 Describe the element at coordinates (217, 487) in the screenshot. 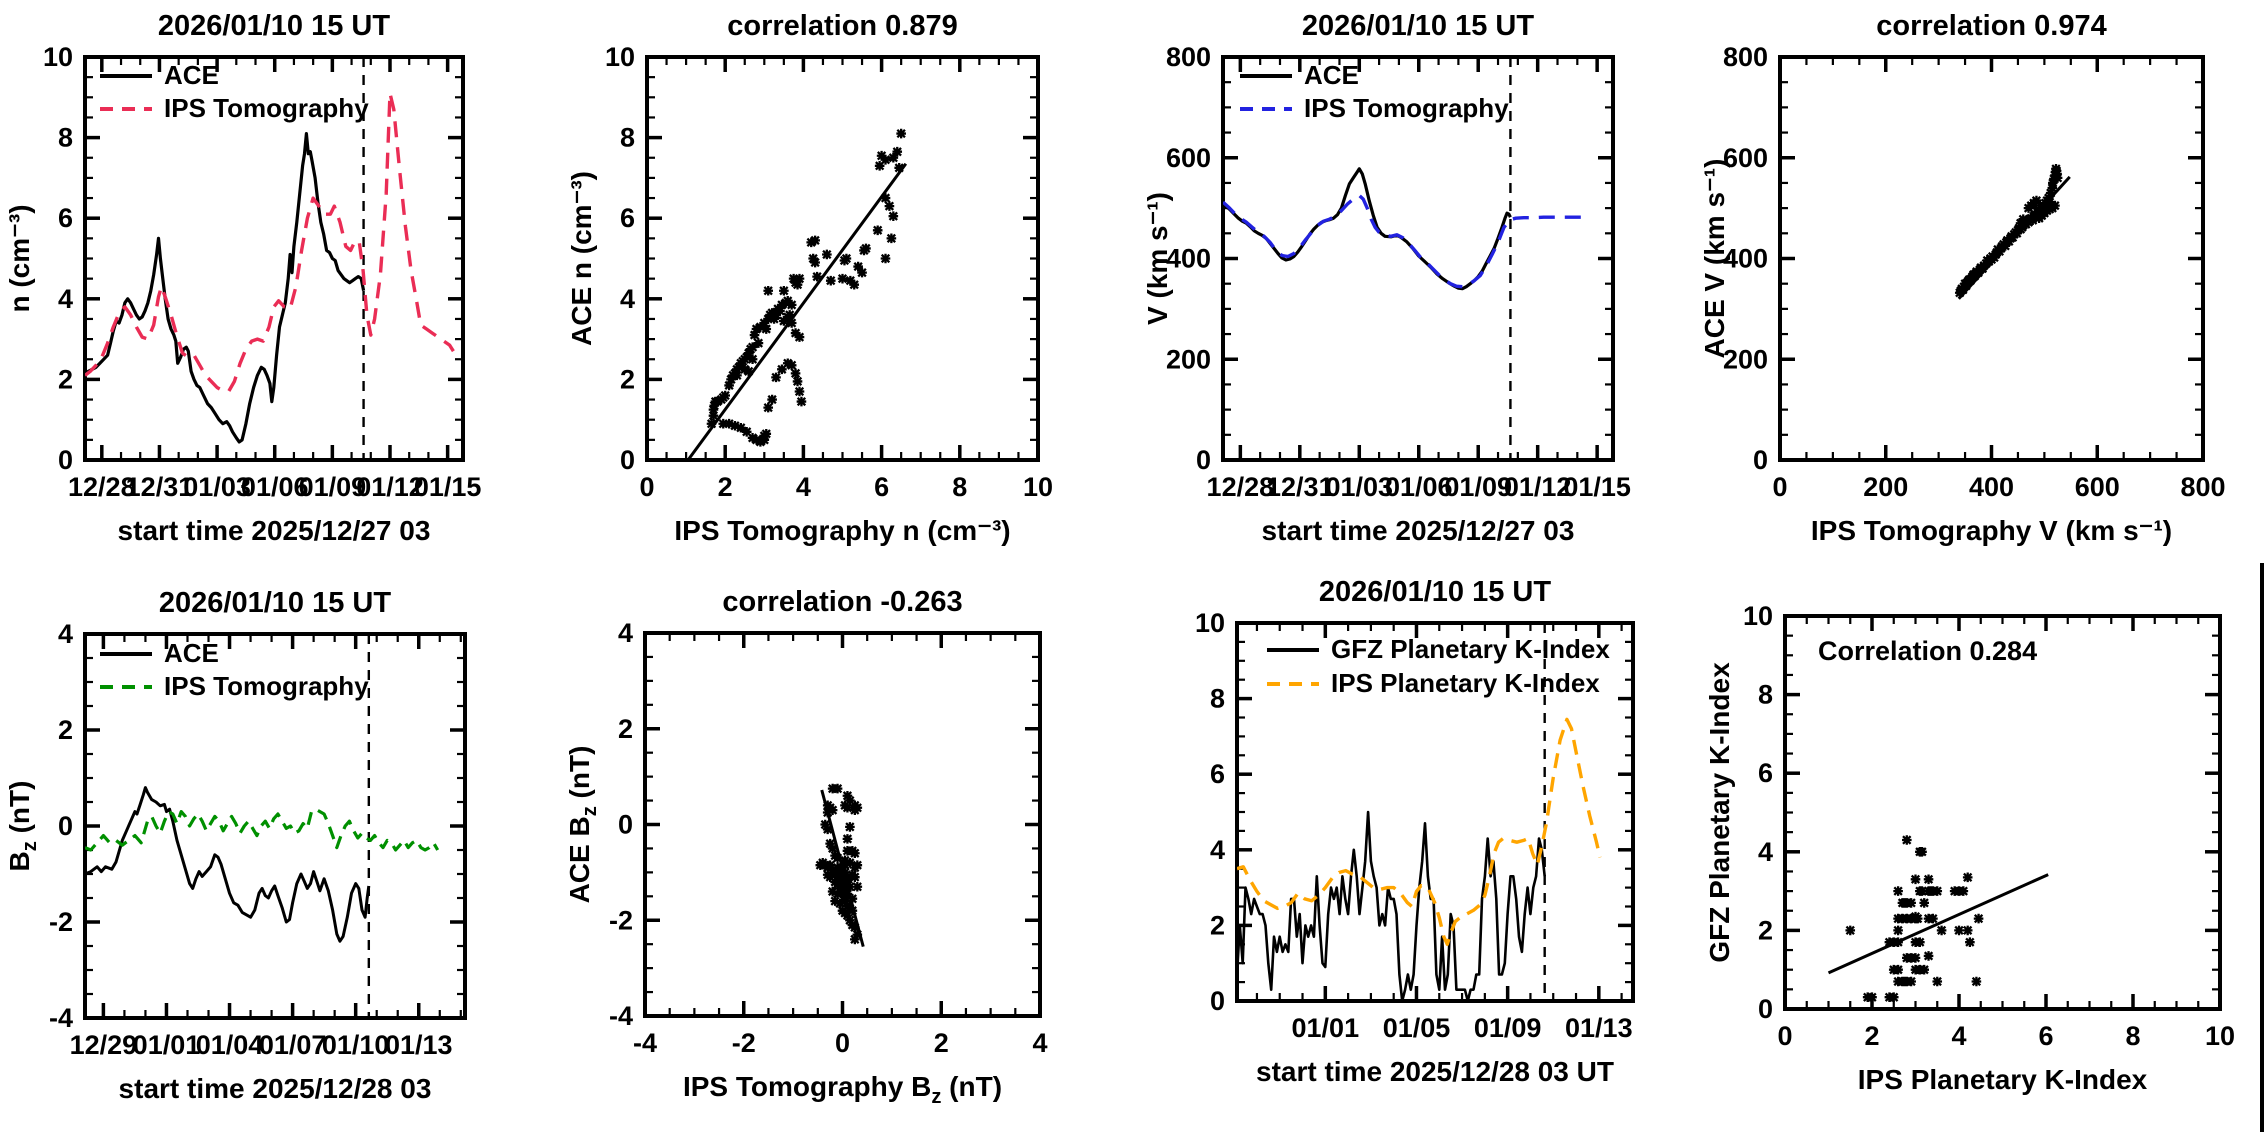

I see `x-tick-label: 01/03` at that location.